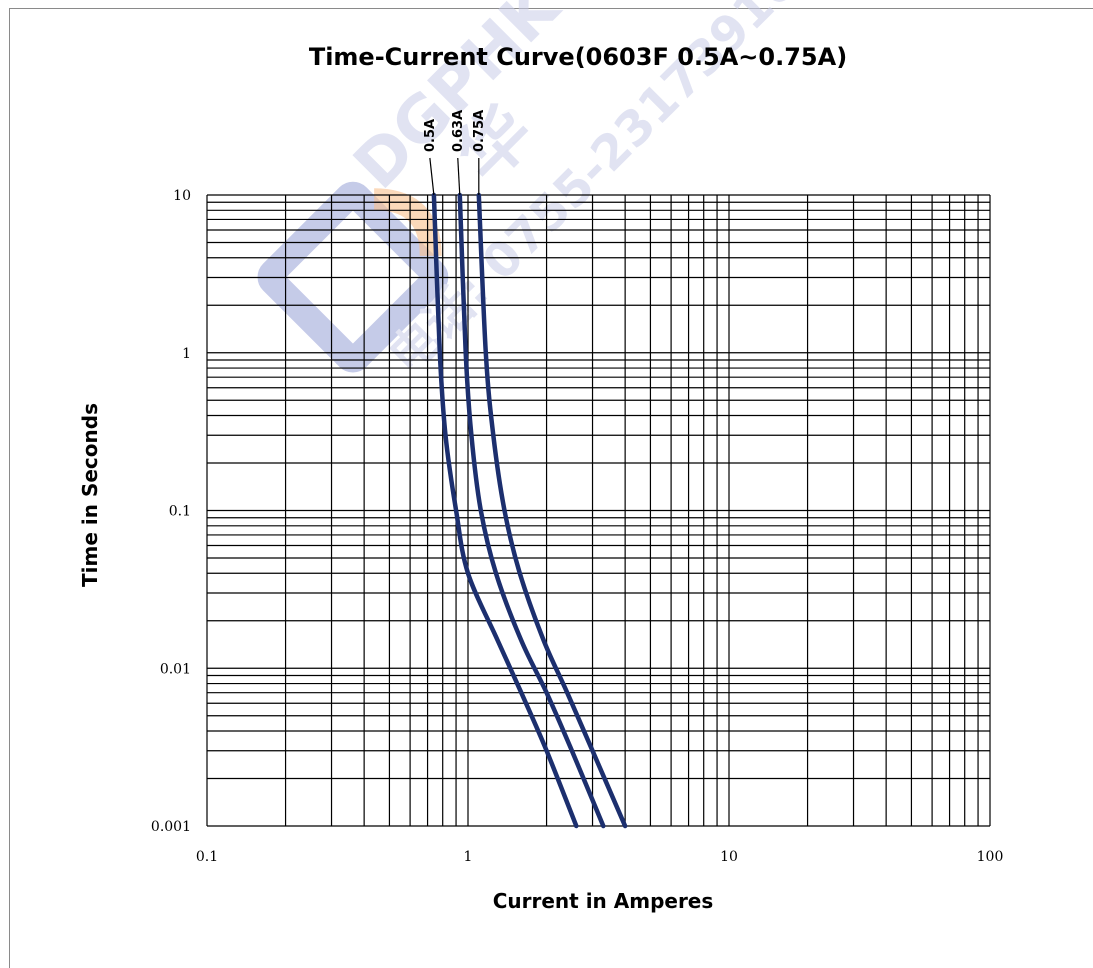  I want to click on y-tick-label: 0.01, so click(175, 669).